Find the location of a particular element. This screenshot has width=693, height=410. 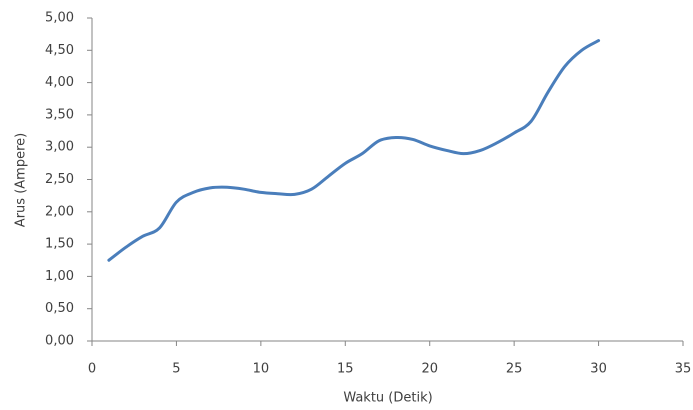

y-tick-label: 5,00 is located at coordinates (59, 18).